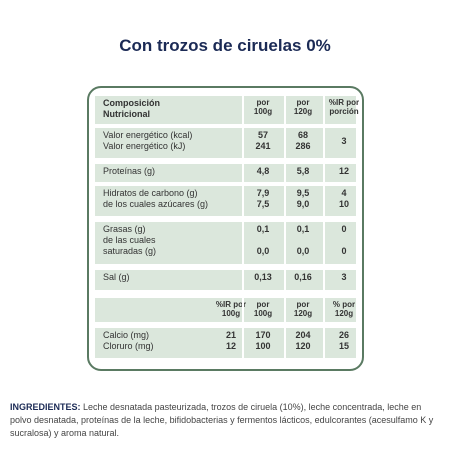 The image size is (450, 450). I want to click on fat-saturated-label-1: de las cuales, so click(129, 240).